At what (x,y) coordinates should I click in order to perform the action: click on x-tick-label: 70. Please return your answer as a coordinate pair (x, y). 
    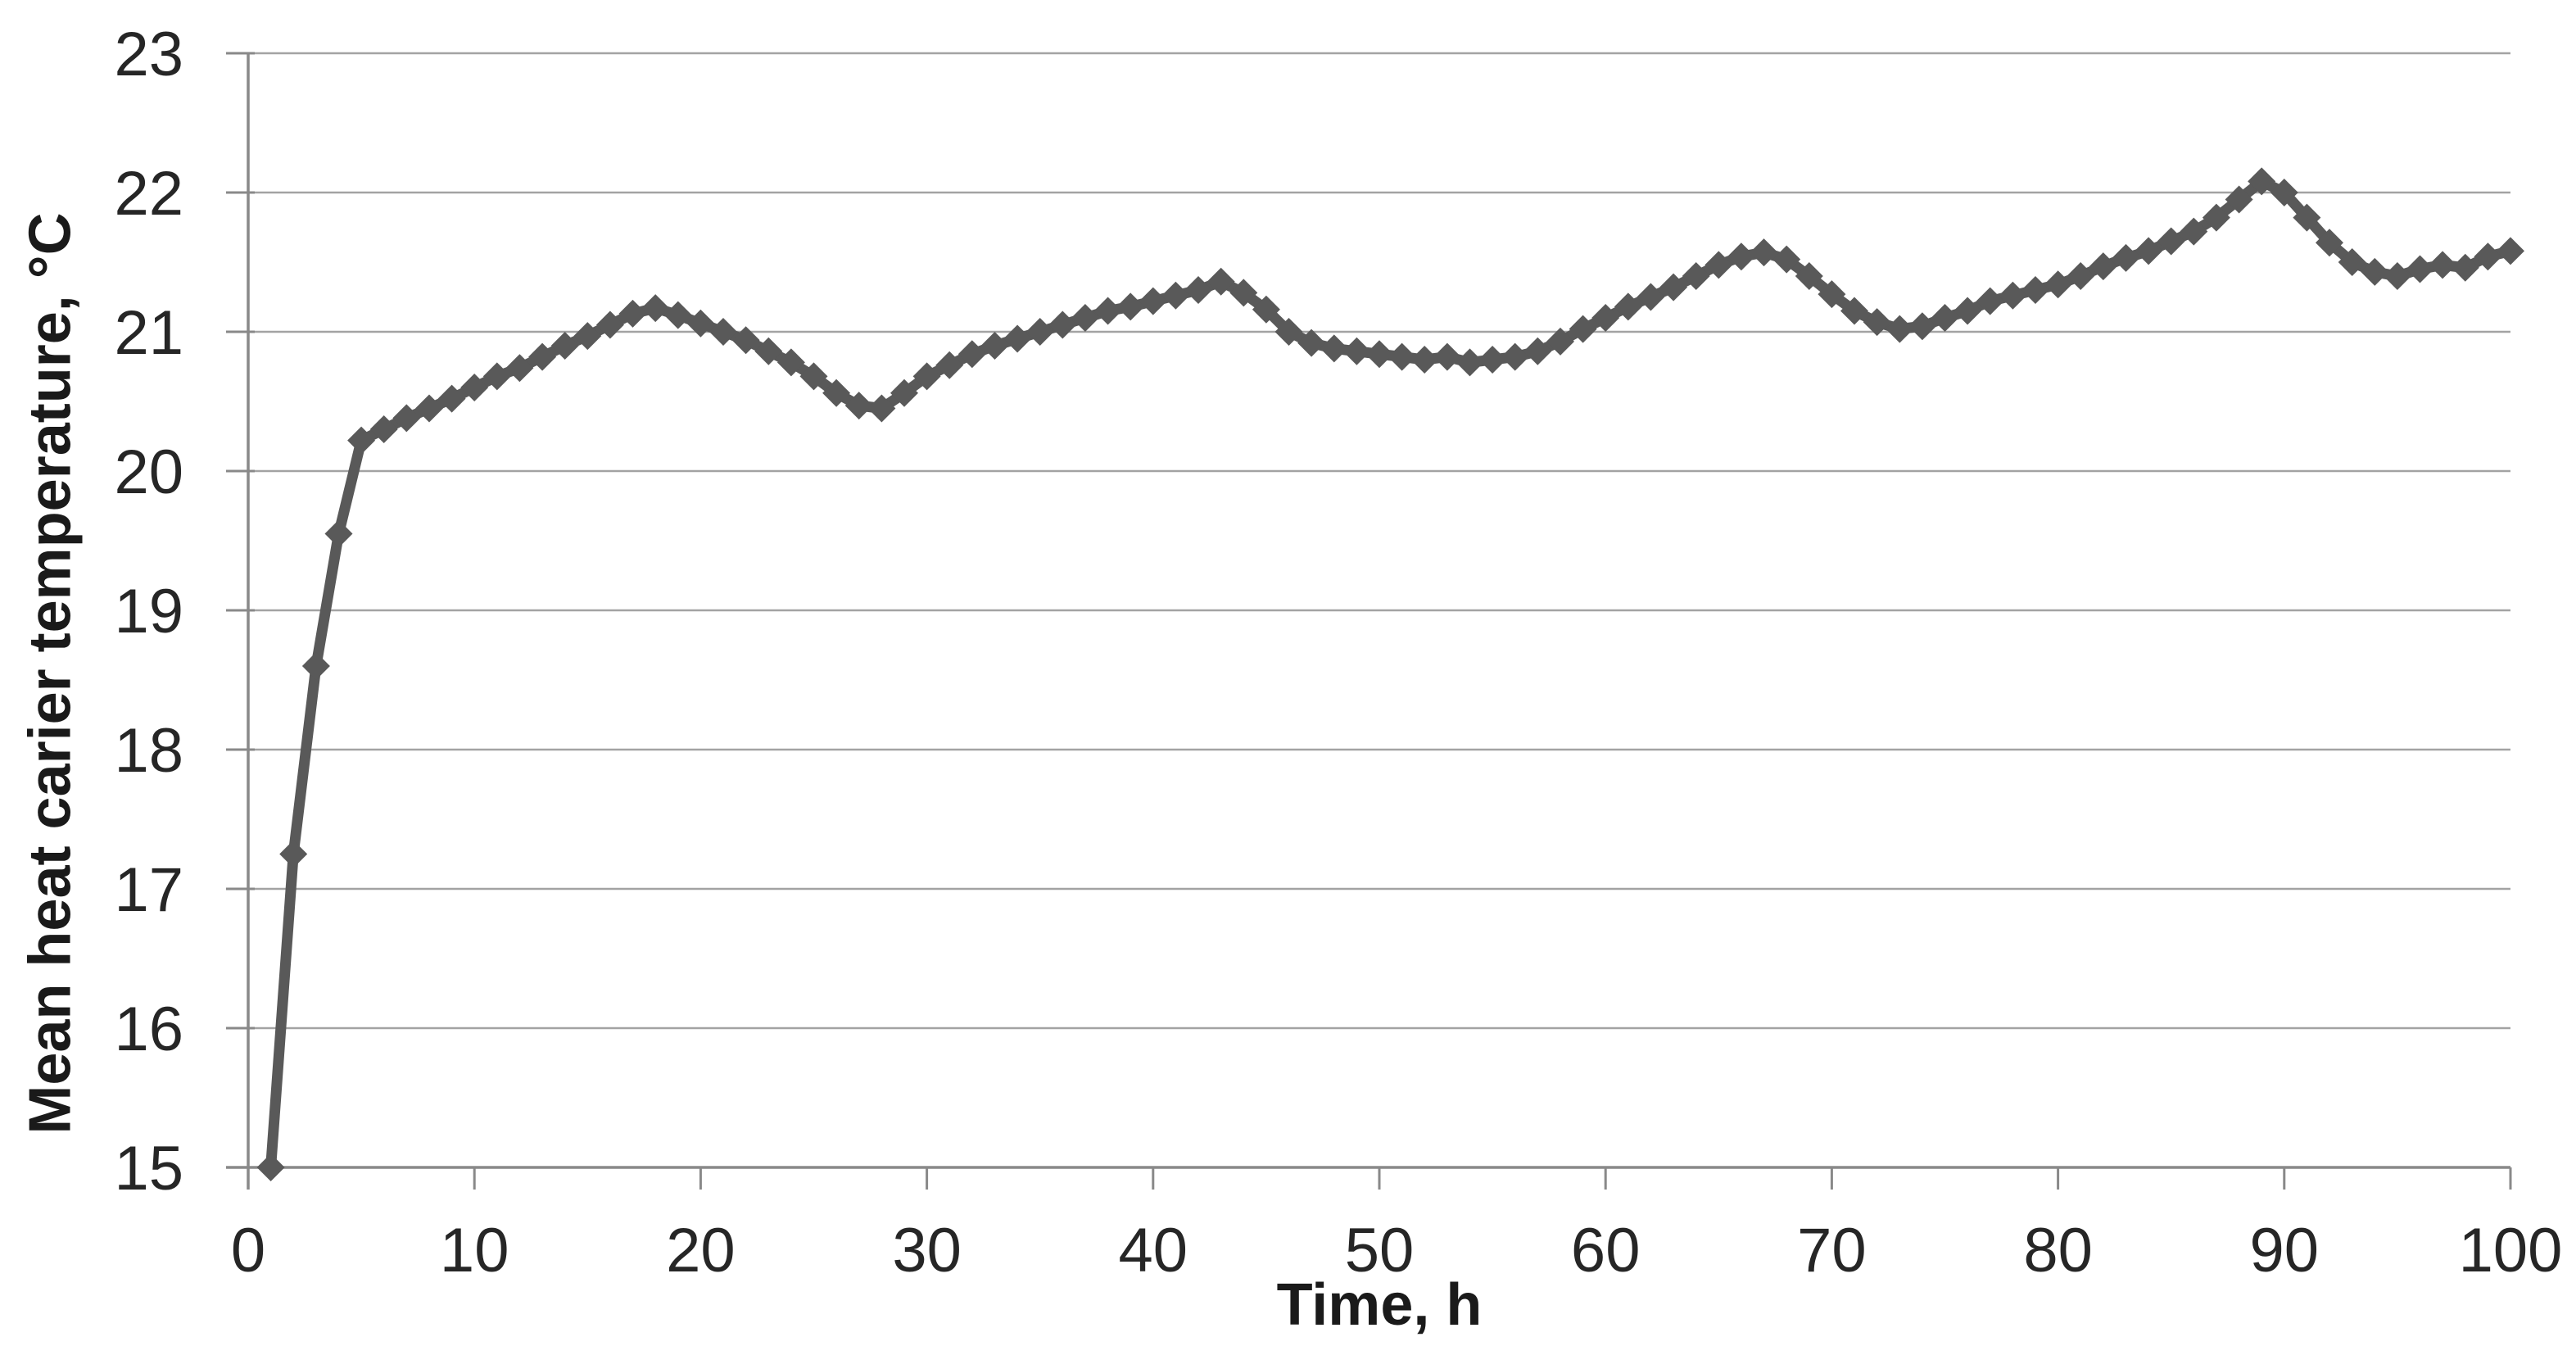
    Looking at the image, I should click on (1832, 1250).